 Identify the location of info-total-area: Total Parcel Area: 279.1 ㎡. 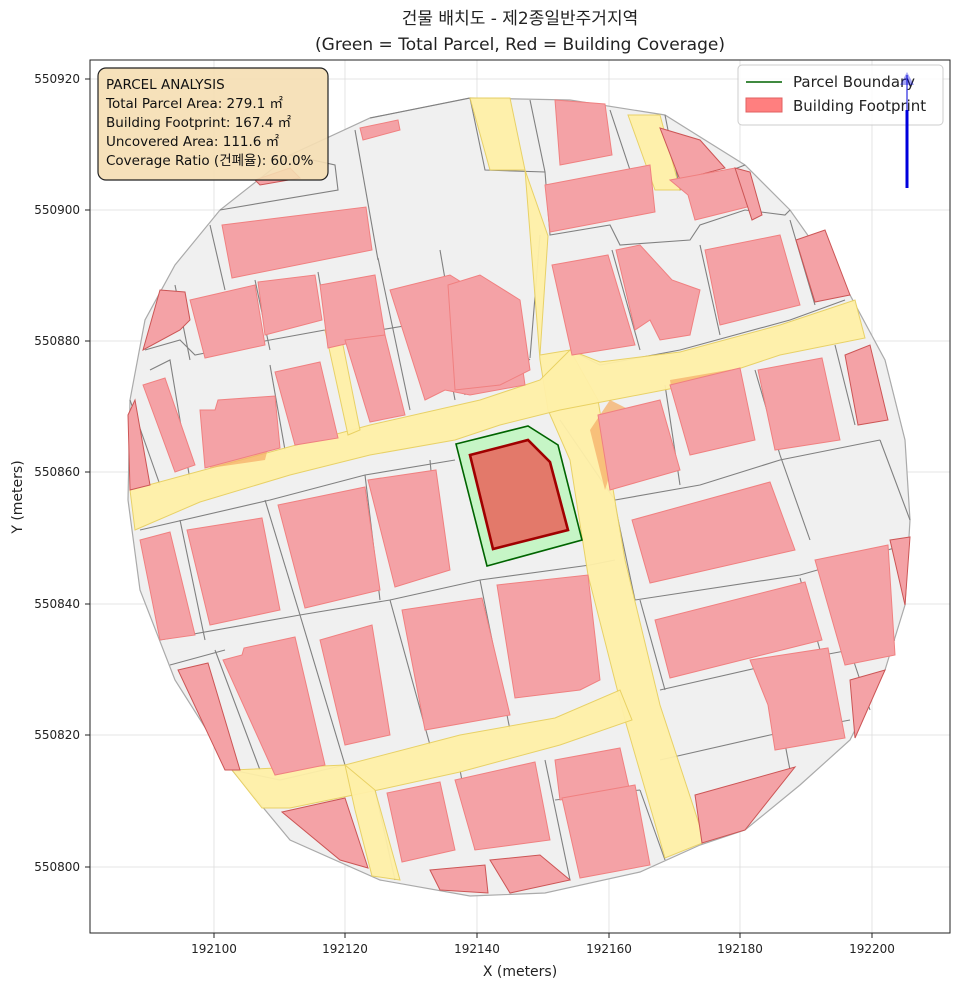
(194, 104).